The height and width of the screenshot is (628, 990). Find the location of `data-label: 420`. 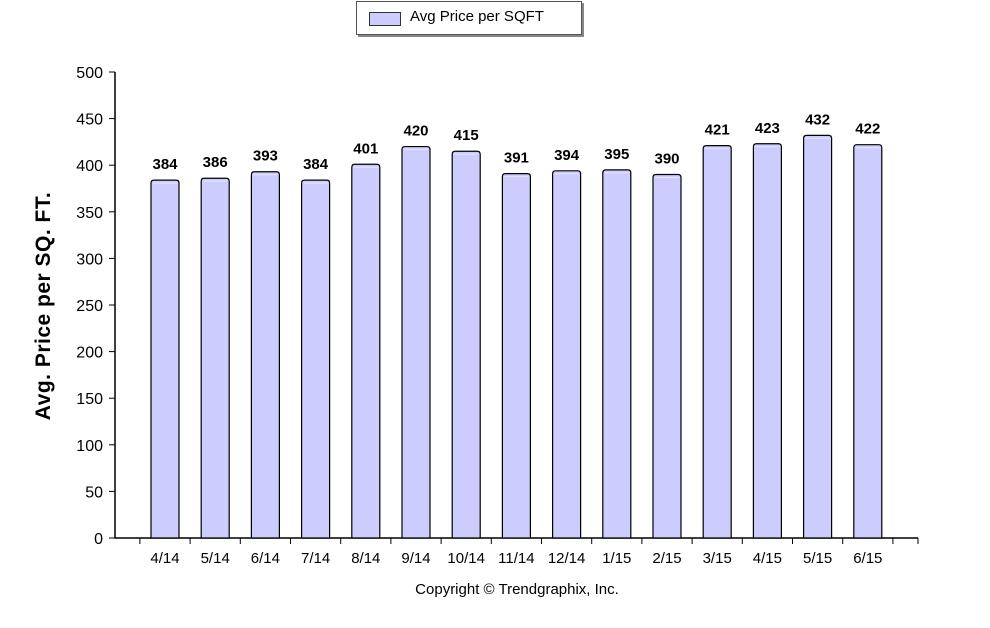

data-label: 420 is located at coordinates (415, 131).